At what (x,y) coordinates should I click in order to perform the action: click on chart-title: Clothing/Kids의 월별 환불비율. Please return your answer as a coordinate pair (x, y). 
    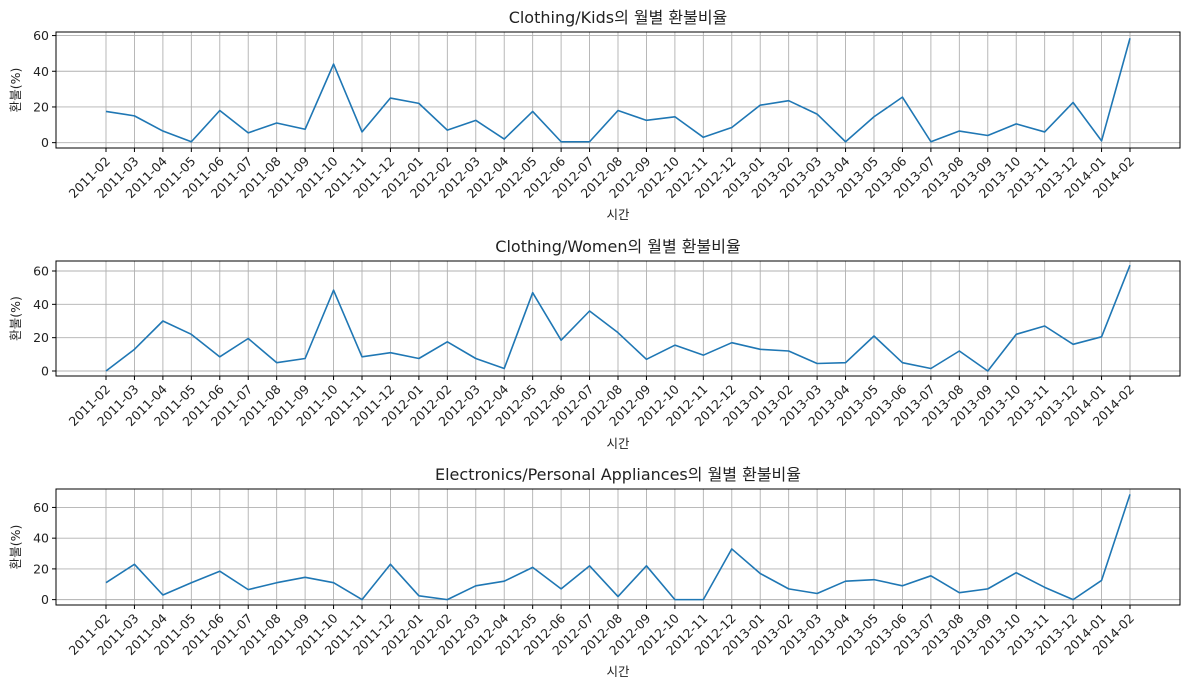
    Looking at the image, I should click on (618, 17).